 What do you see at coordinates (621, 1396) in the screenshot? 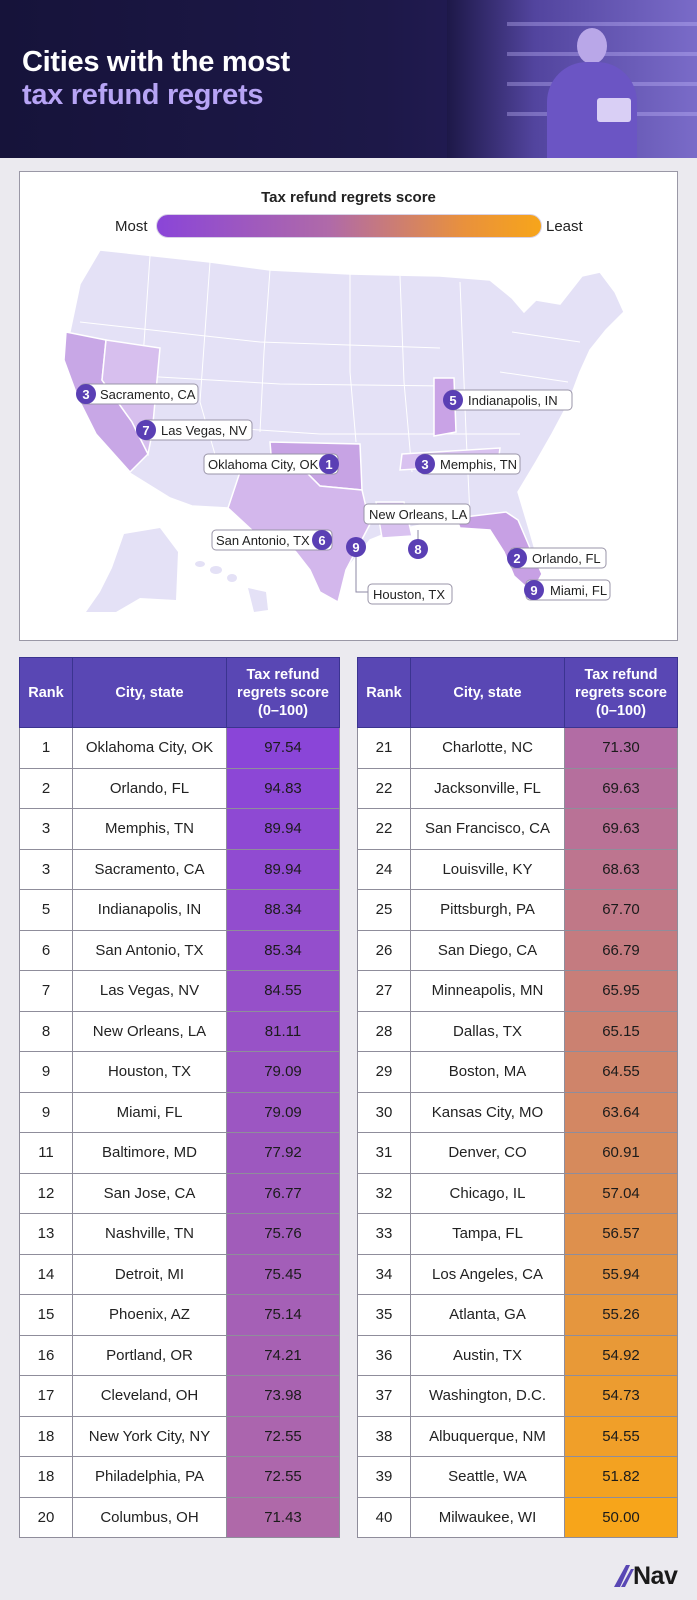
I see `cell-score: 54.73` at bounding box center [621, 1396].